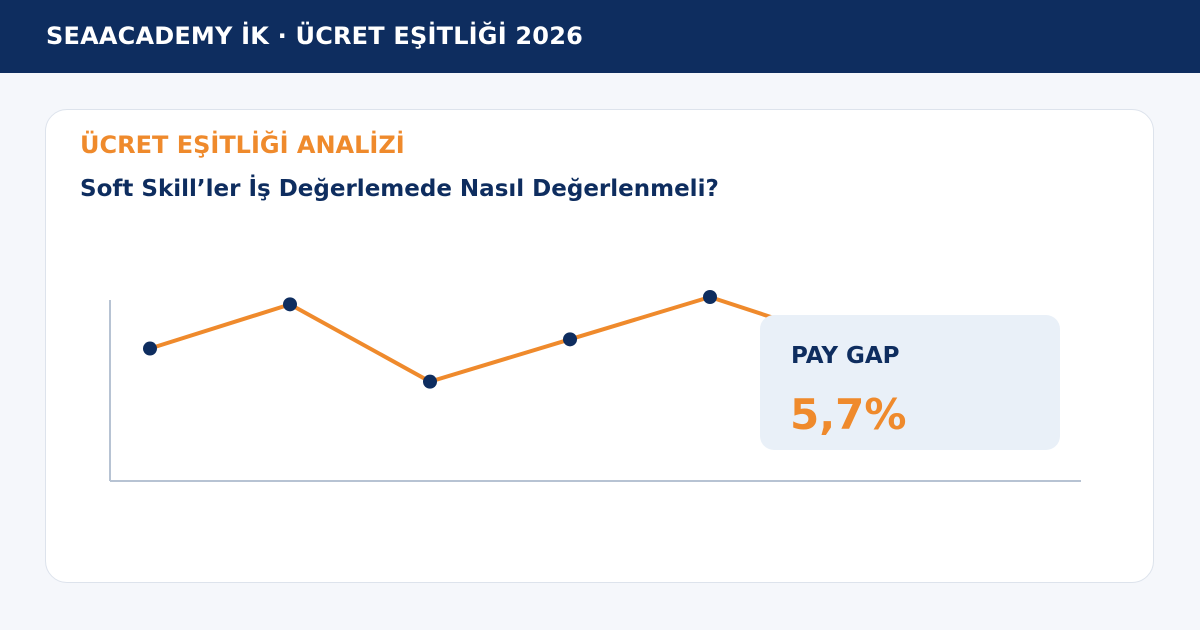 Image resolution: width=1200 pixels, height=630 pixels. Describe the element at coordinates (848, 414) in the screenshot. I see `pay-gap-value: 5,7%` at that location.